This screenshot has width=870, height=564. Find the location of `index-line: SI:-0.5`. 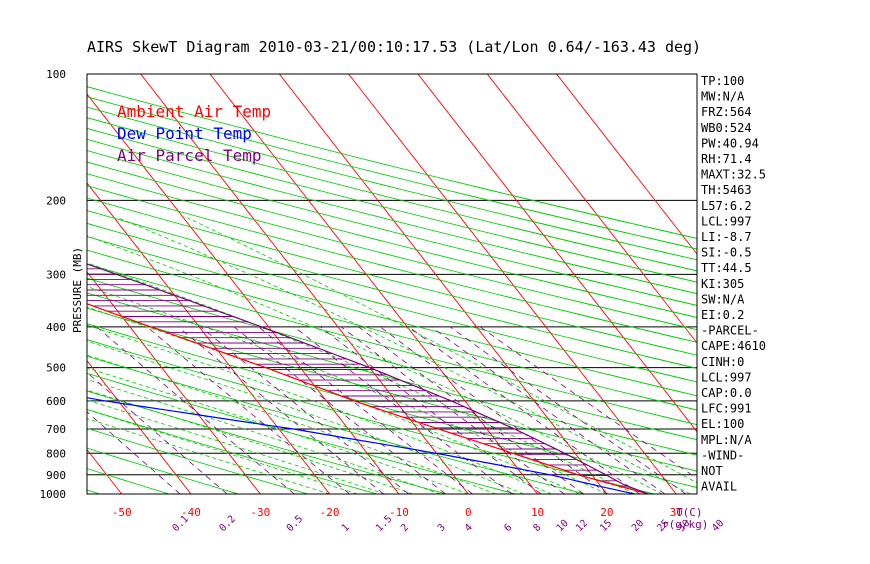

index-line: SI:-0.5 is located at coordinates (726, 253).